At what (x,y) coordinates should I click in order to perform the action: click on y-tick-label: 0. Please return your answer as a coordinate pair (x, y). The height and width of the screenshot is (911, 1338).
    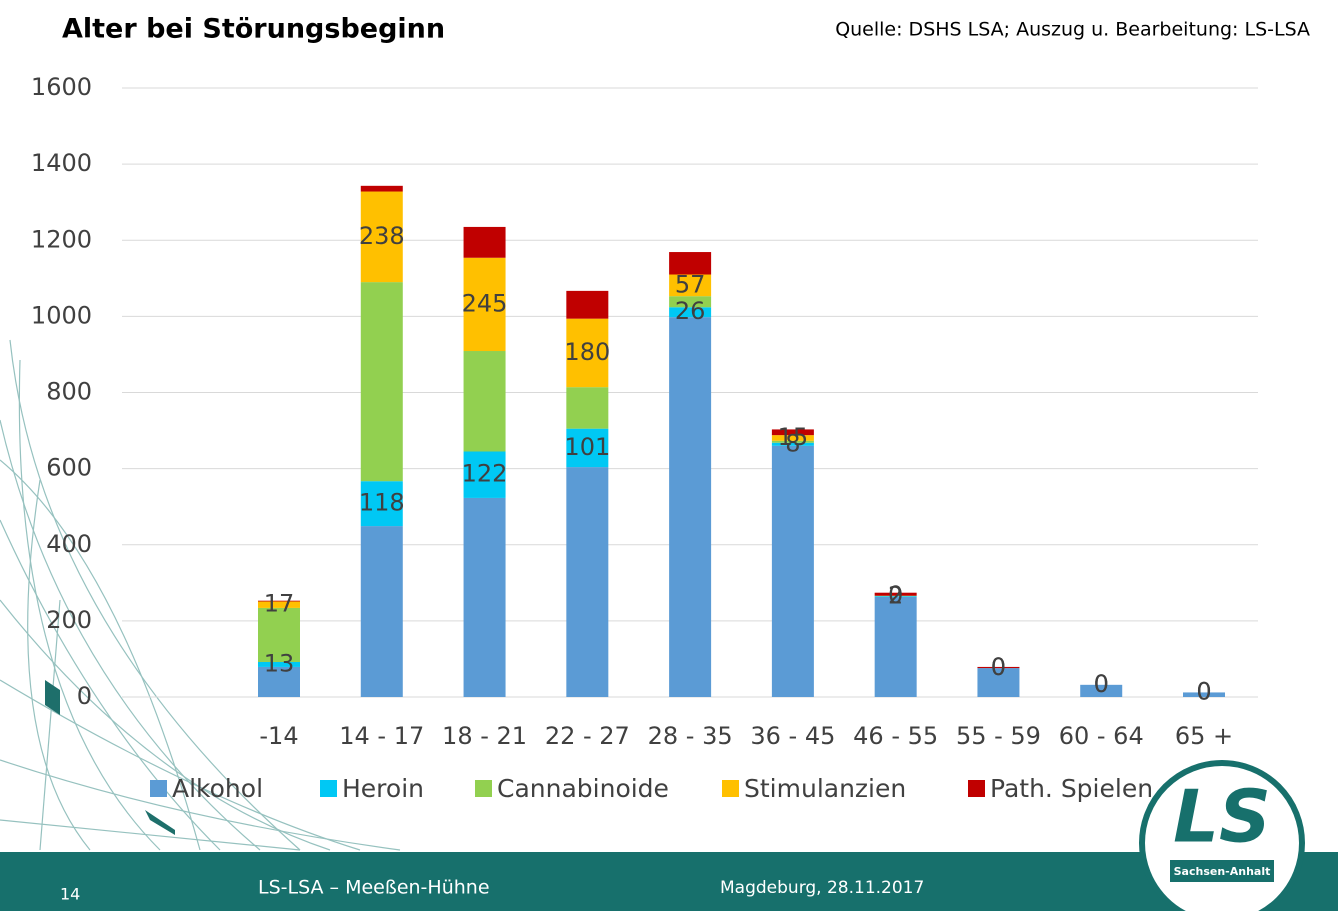
    Looking at the image, I should click on (84, 696).